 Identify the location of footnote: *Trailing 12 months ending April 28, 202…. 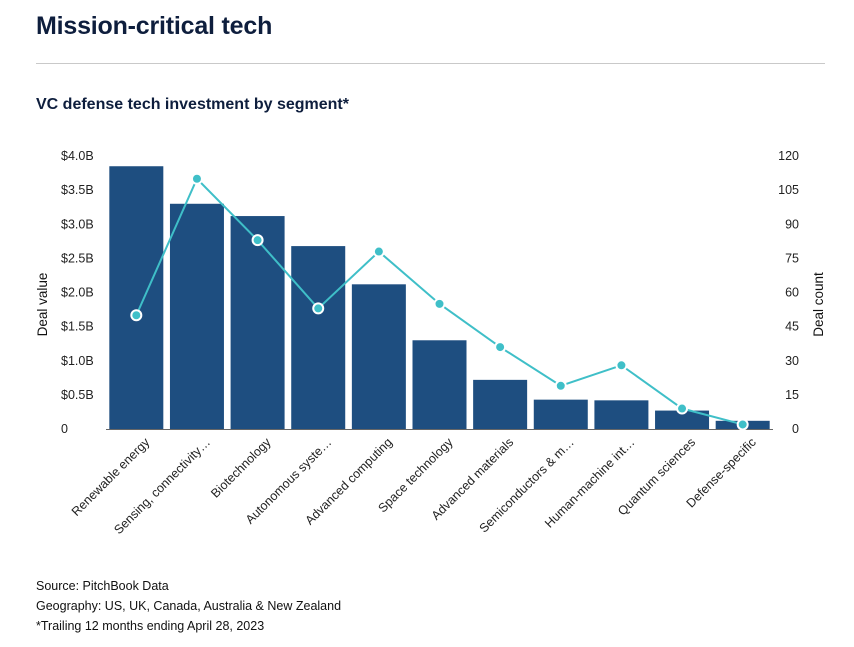
(150, 626).